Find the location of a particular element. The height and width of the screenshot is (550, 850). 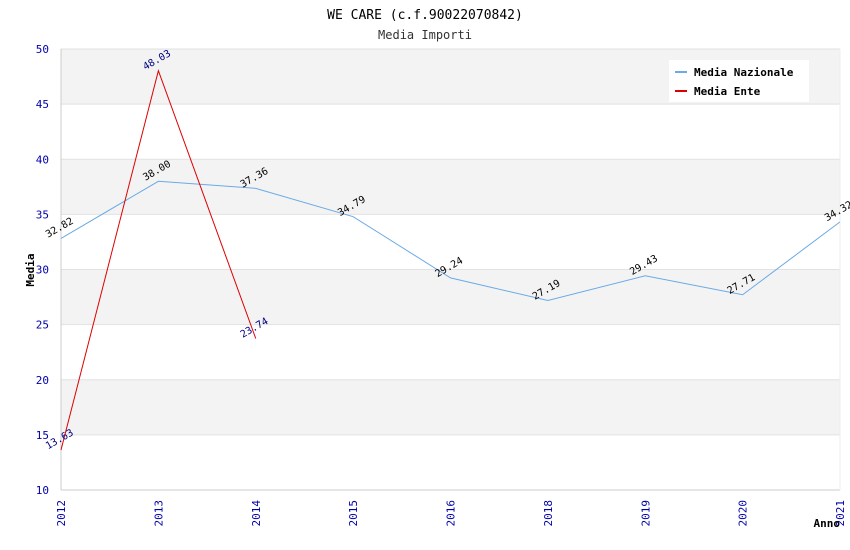

y-tick-label: 35 is located at coordinates (42, 214).